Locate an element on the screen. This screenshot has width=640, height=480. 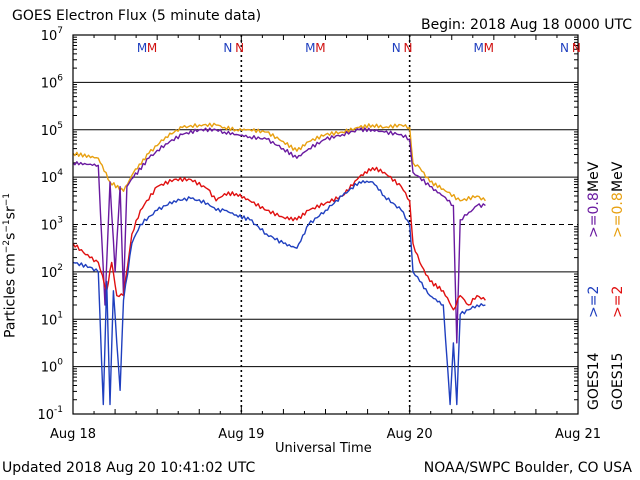
legend-goes14-ch2: >=0.8 is located at coordinates (594, 215).